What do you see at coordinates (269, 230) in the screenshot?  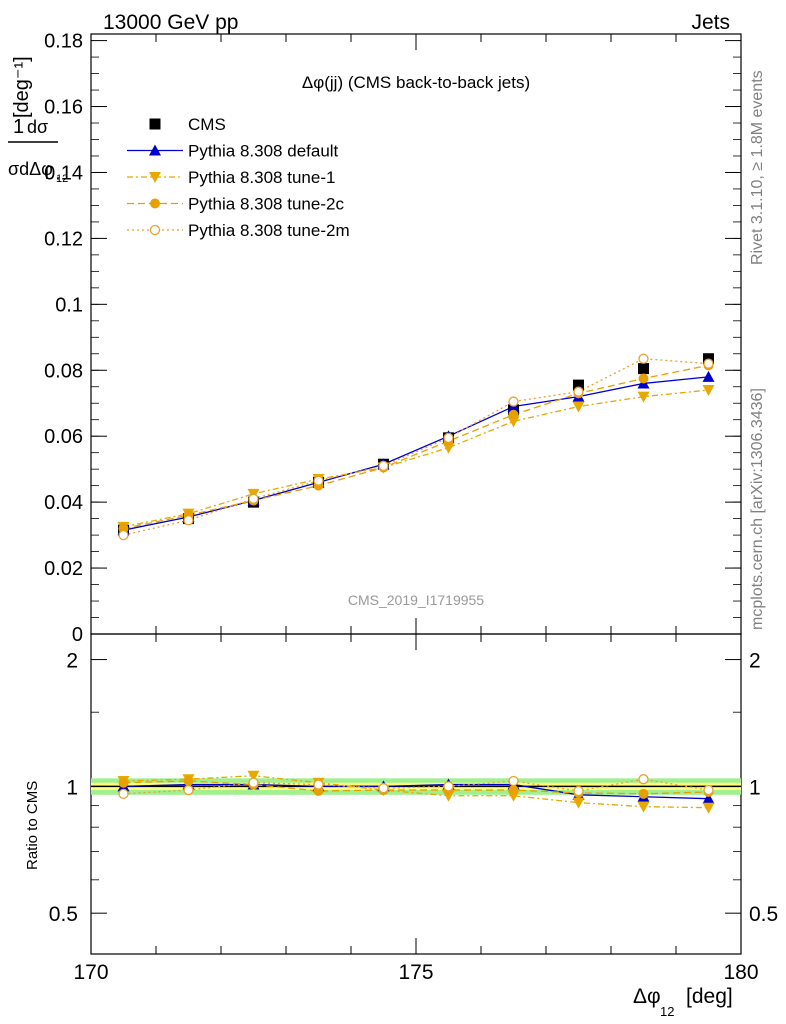 I see `legend-label: Pythia 8.308 tune-2m` at bounding box center [269, 230].